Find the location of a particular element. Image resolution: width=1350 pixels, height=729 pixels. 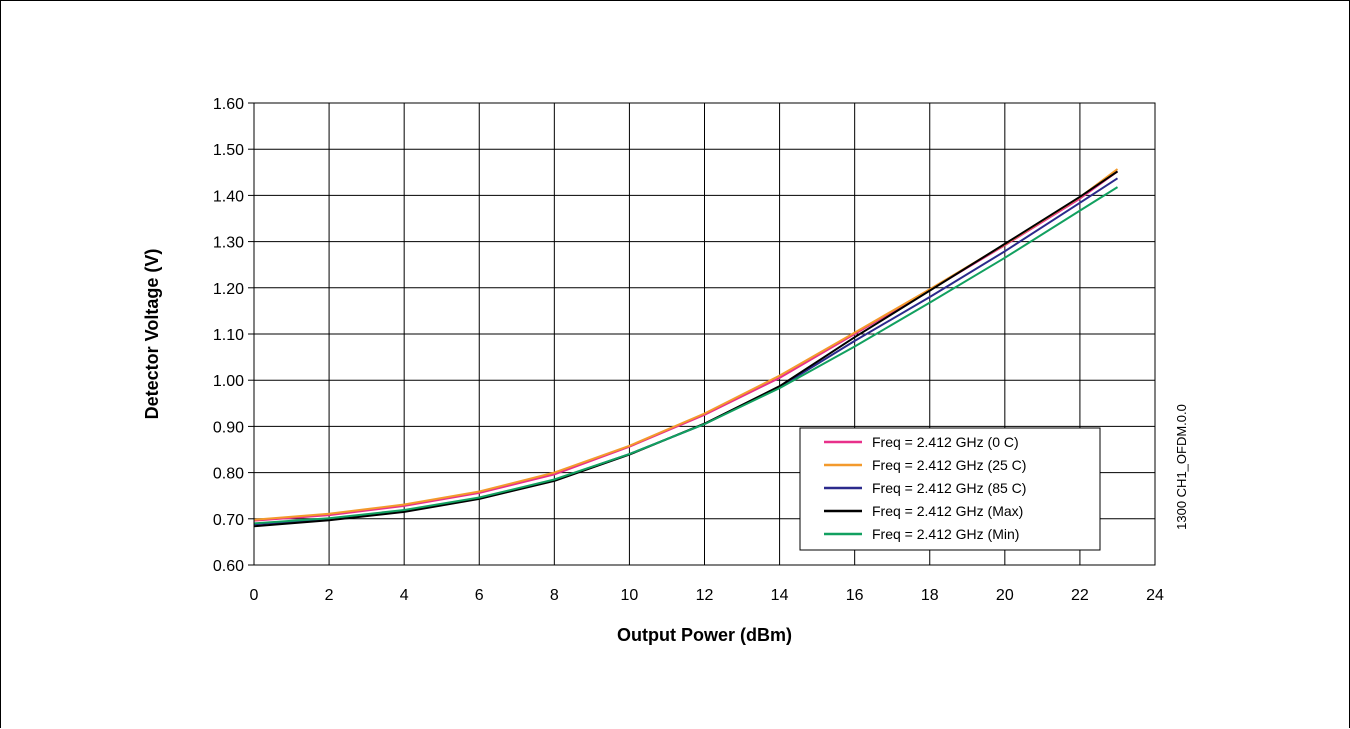

y-tick-label: 1.50 is located at coordinates (228, 150).